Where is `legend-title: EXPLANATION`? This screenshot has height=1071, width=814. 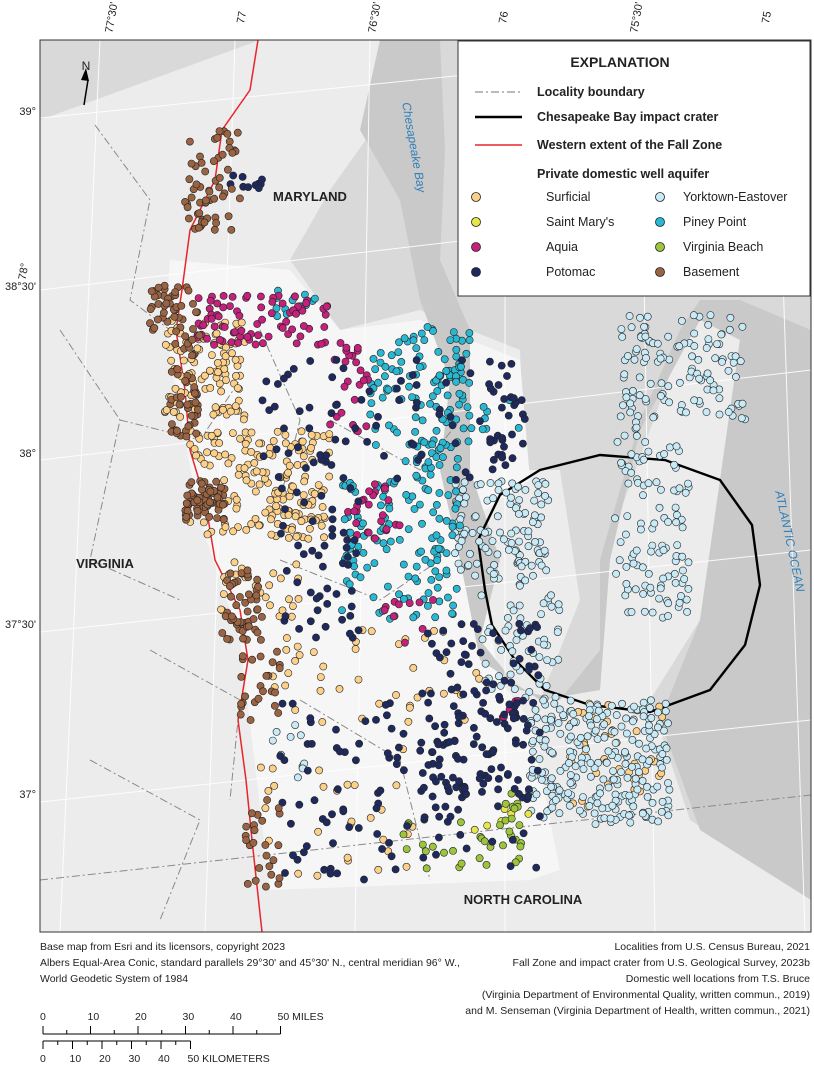
legend-title: EXPLANATION is located at coordinates (619, 62).